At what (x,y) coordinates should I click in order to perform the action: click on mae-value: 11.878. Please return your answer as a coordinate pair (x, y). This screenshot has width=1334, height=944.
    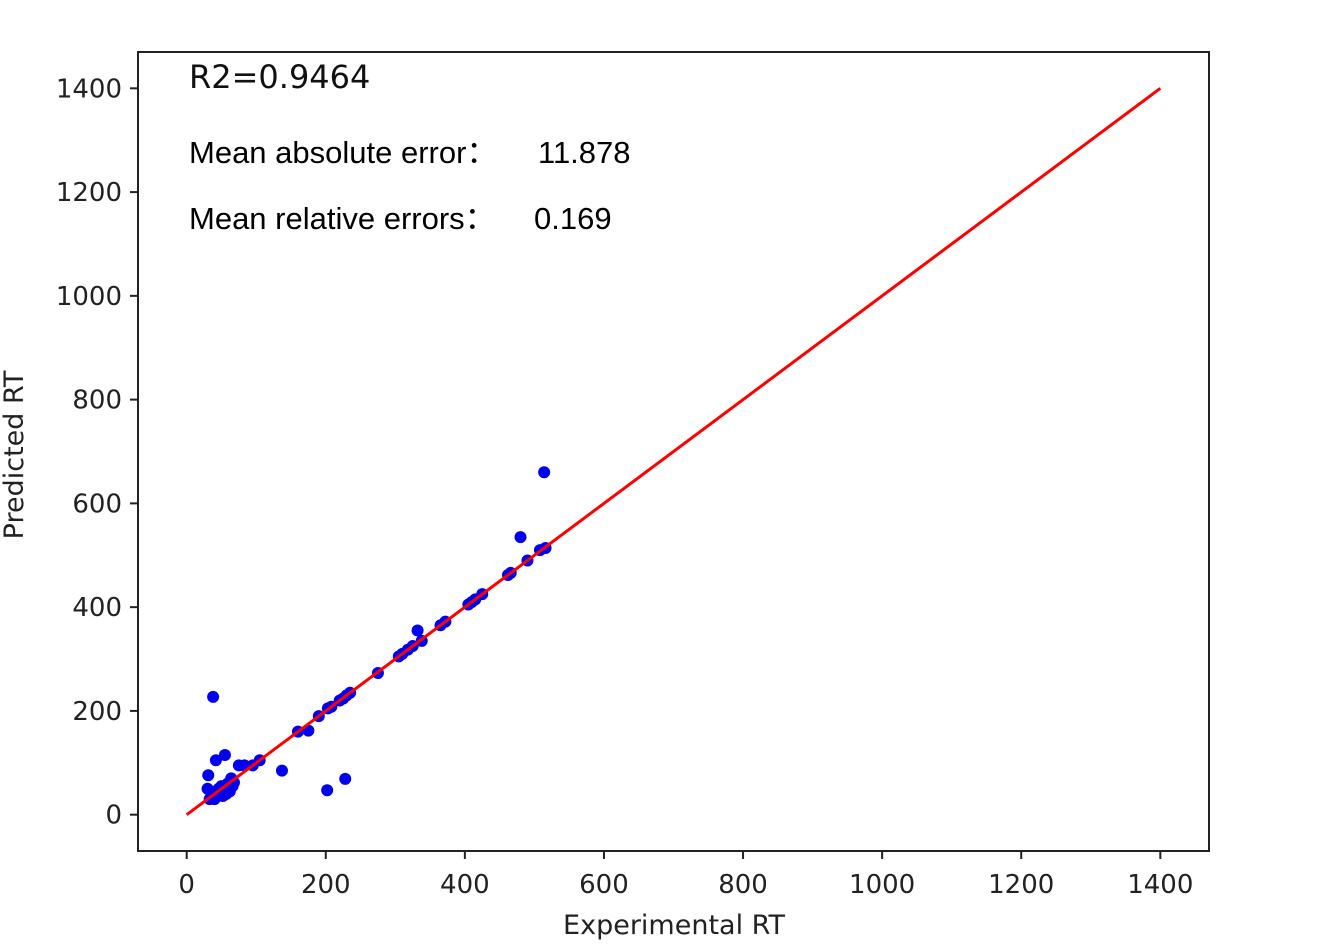
    Looking at the image, I should click on (584, 152).